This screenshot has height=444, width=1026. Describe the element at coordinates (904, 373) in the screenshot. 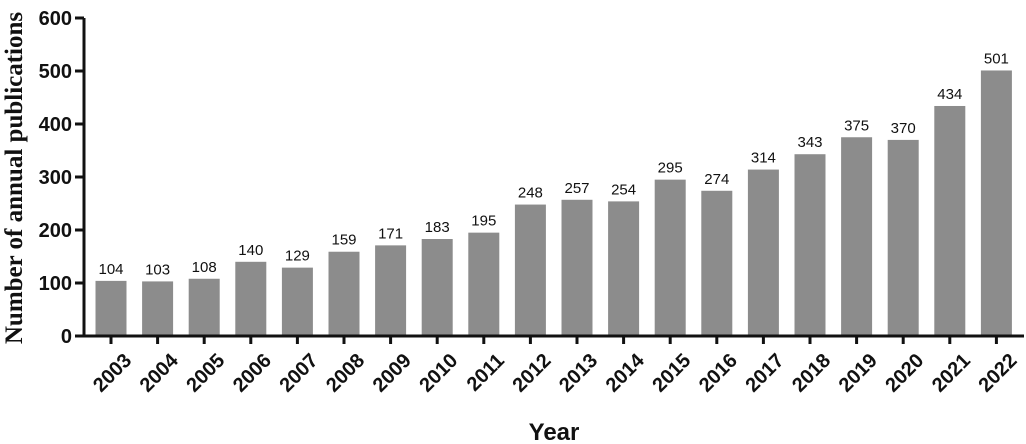

I see `x-tick-label-2020: 2020` at that location.